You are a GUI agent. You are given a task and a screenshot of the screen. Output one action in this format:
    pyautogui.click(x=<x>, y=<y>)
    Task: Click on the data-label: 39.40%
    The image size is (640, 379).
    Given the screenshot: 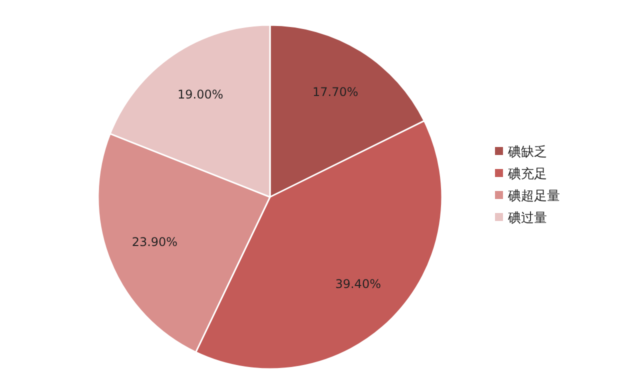 What is the action you would take?
    pyautogui.click(x=358, y=284)
    